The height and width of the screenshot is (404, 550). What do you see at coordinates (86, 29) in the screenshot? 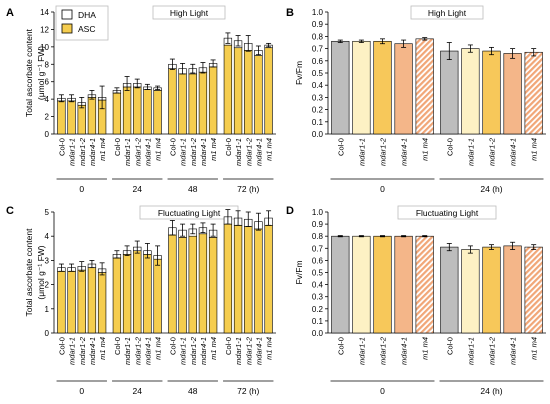
I see `legend-label-asc: ASC` at bounding box center [86, 29].